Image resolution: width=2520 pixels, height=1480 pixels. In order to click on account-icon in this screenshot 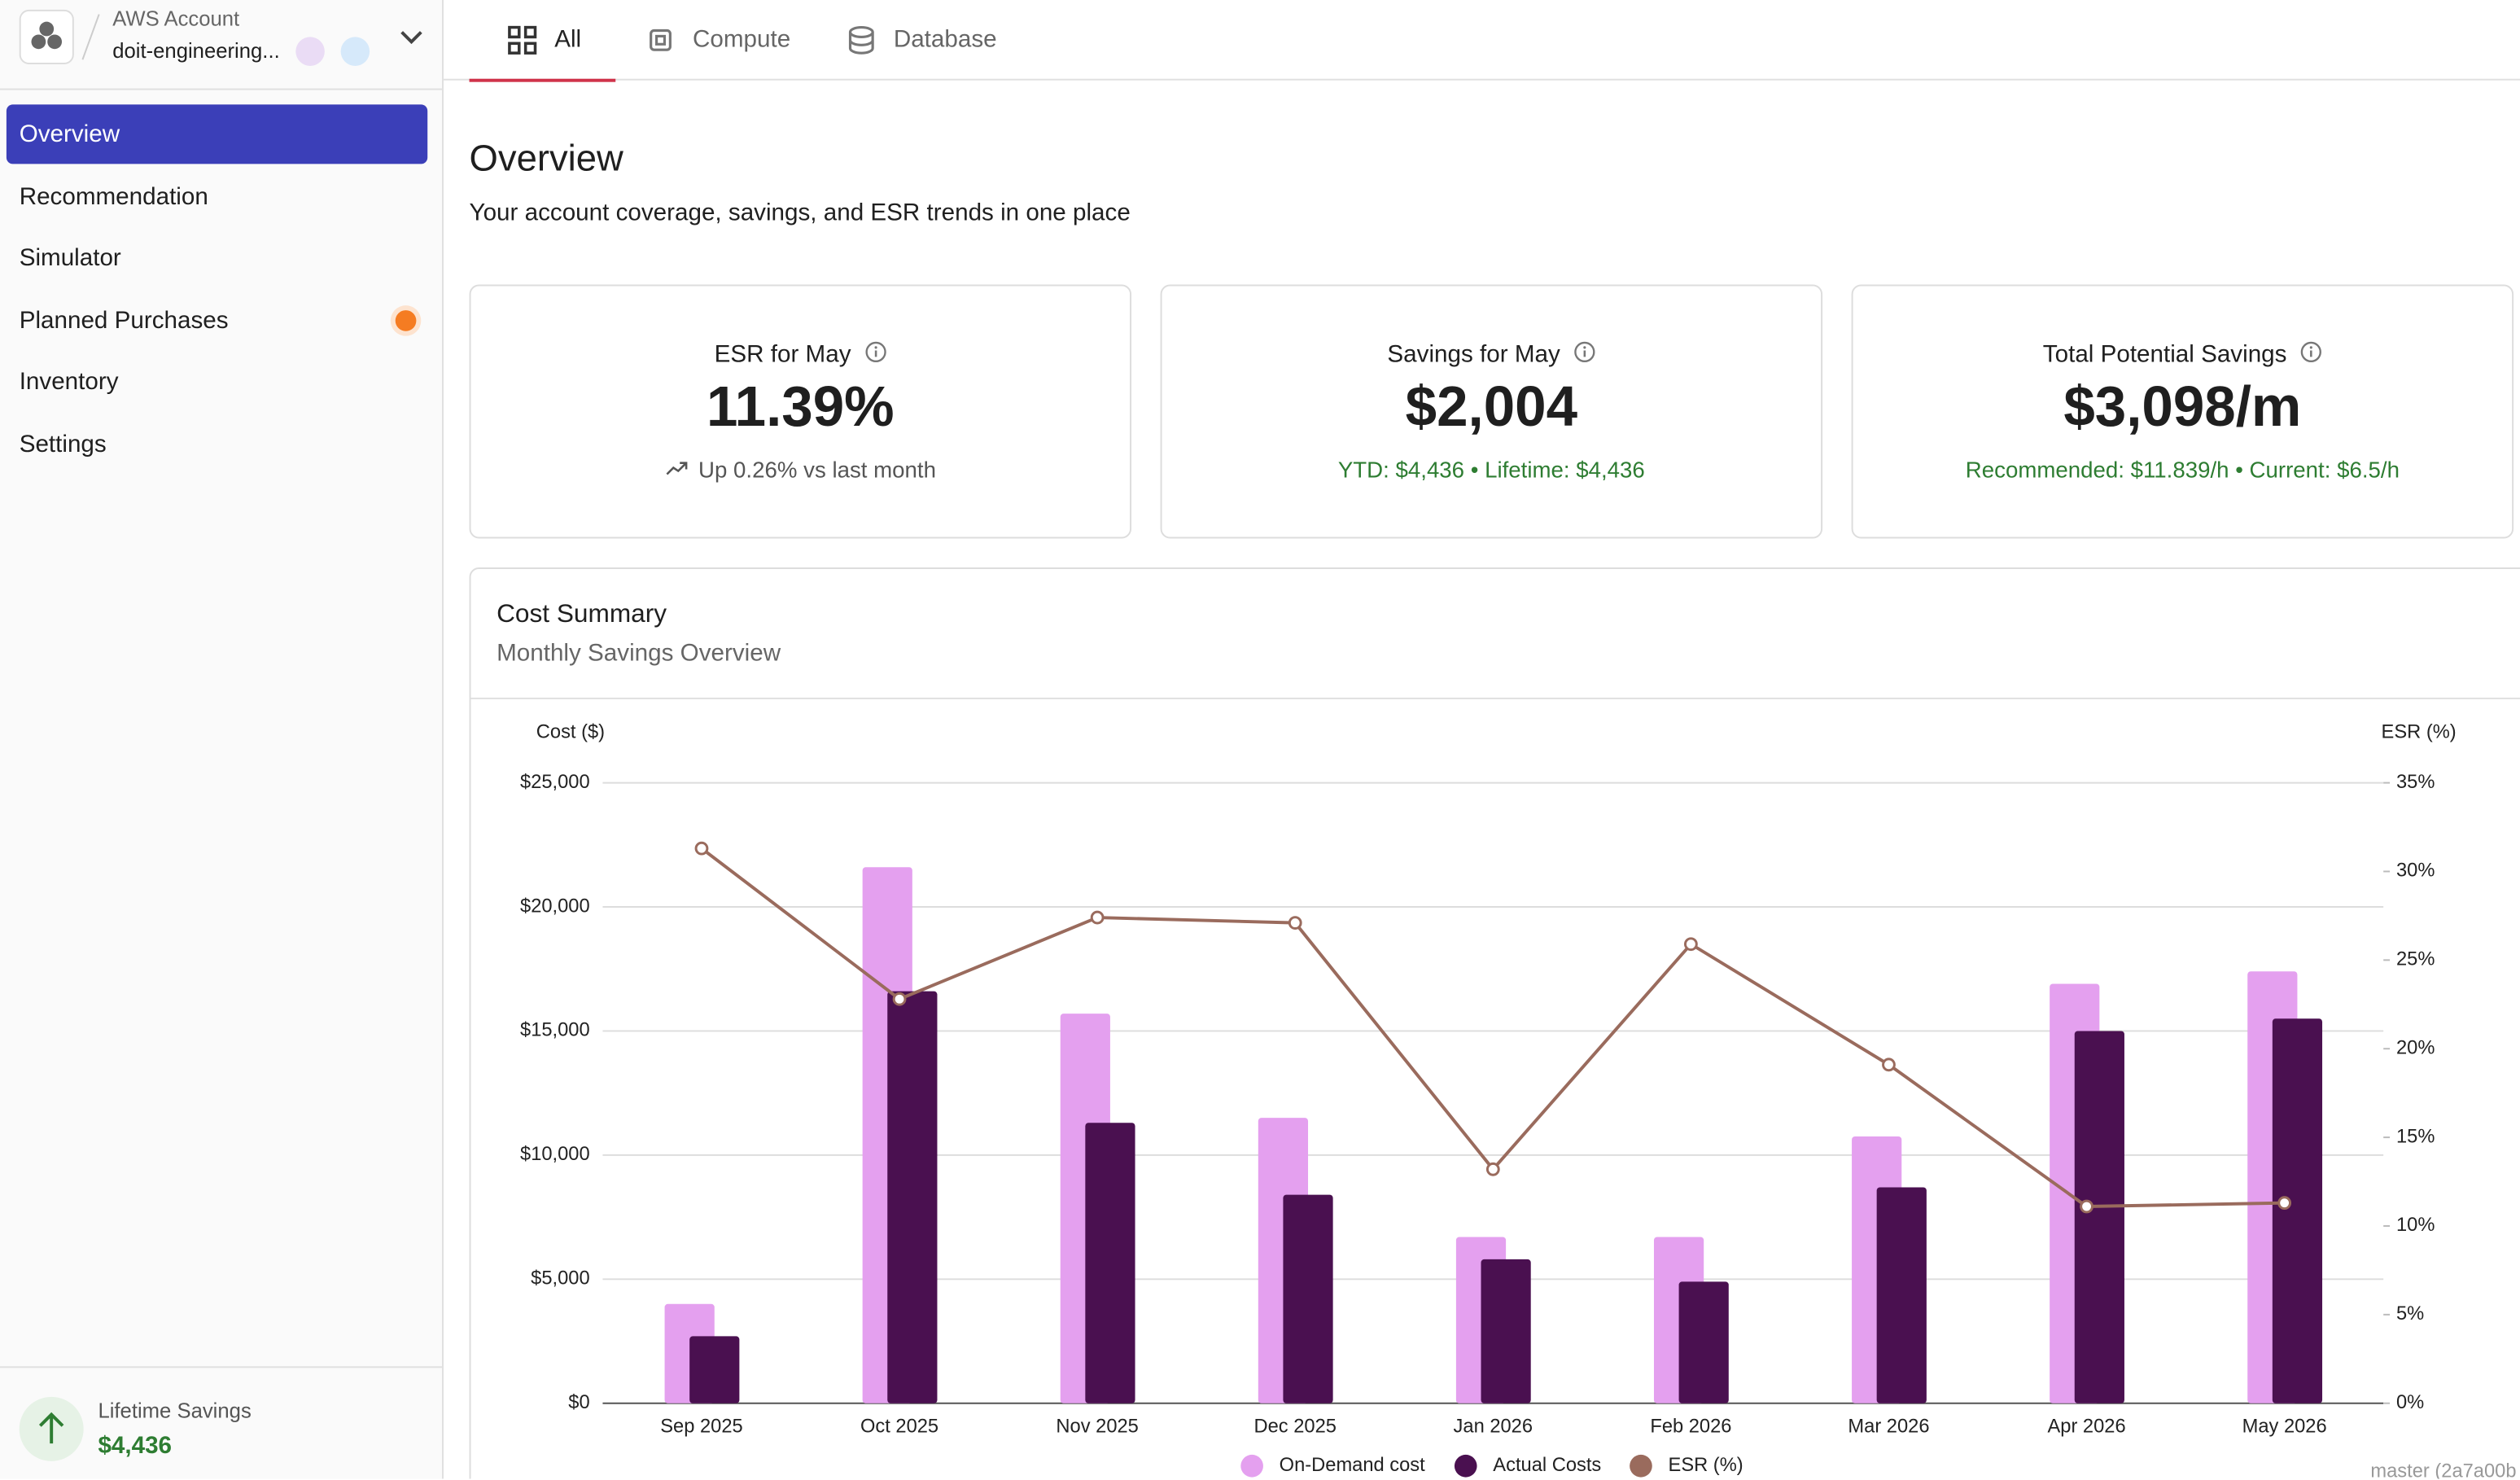, I will do `click(47, 36)`.